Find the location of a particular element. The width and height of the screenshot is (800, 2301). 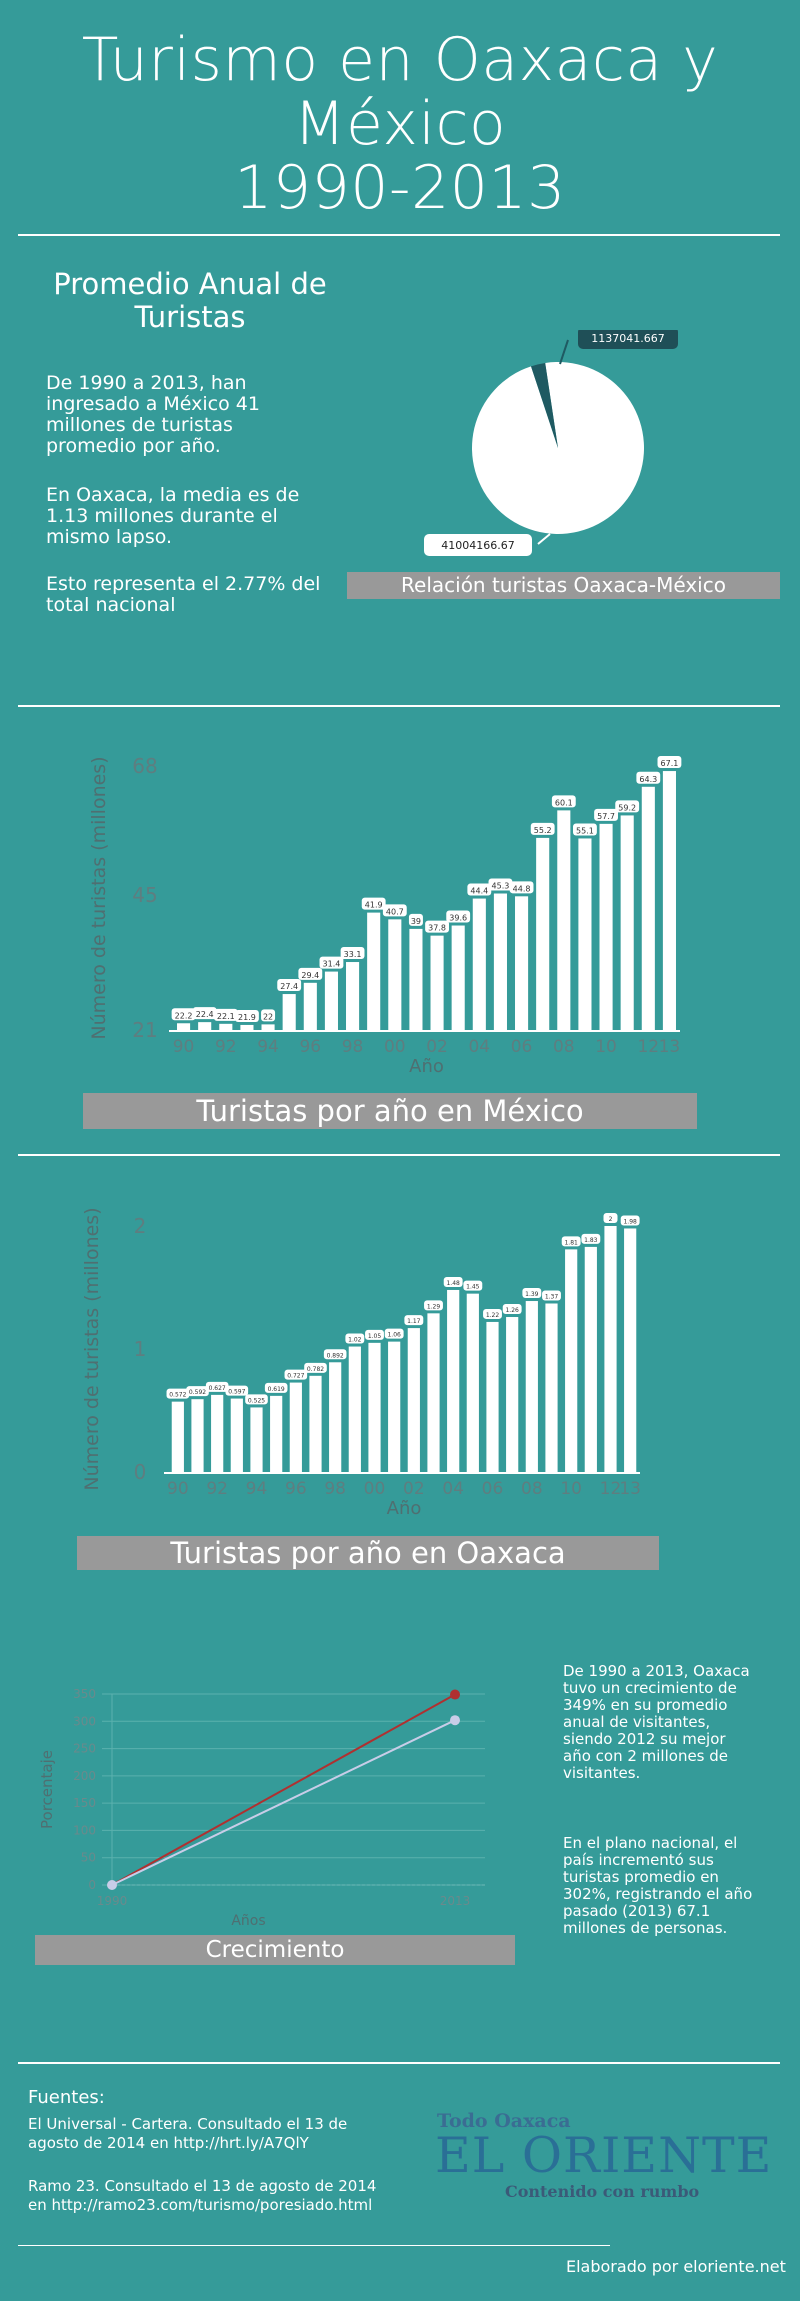

data-label: 37.8 is located at coordinates (437, 928).